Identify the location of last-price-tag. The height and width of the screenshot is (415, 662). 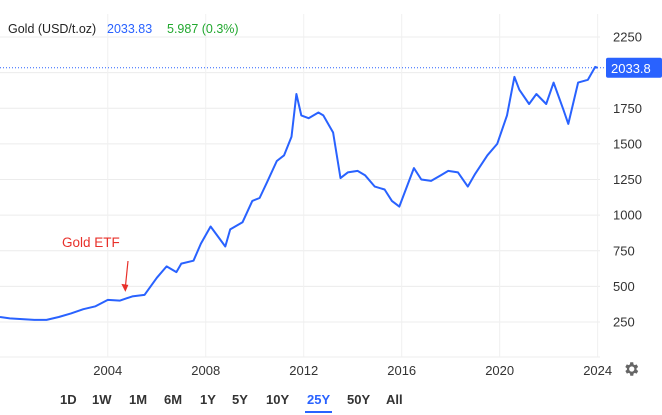
(634, 67).